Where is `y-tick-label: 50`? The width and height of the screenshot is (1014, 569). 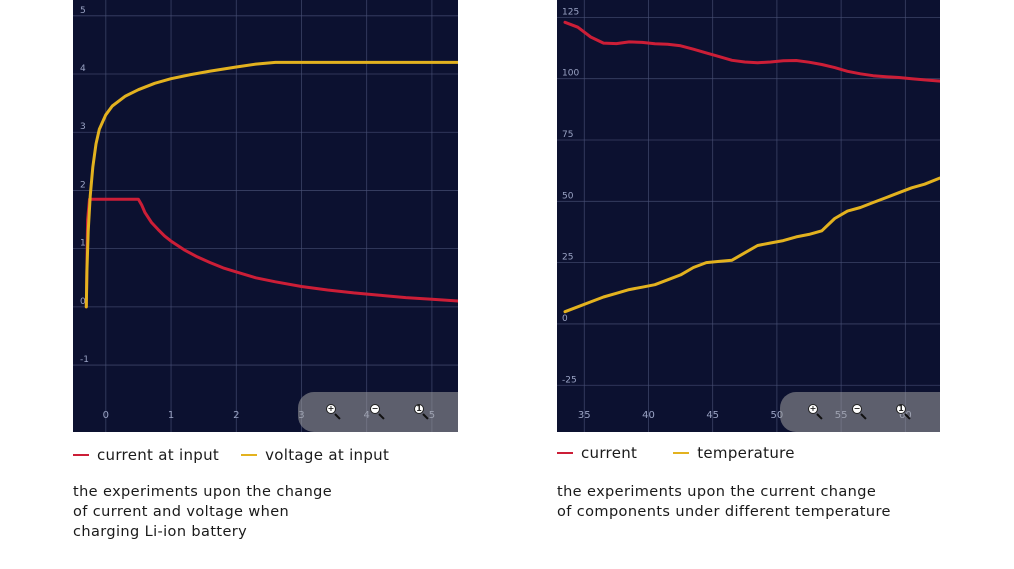 y-tick-label: 50 is located at coordinates (568, 196).